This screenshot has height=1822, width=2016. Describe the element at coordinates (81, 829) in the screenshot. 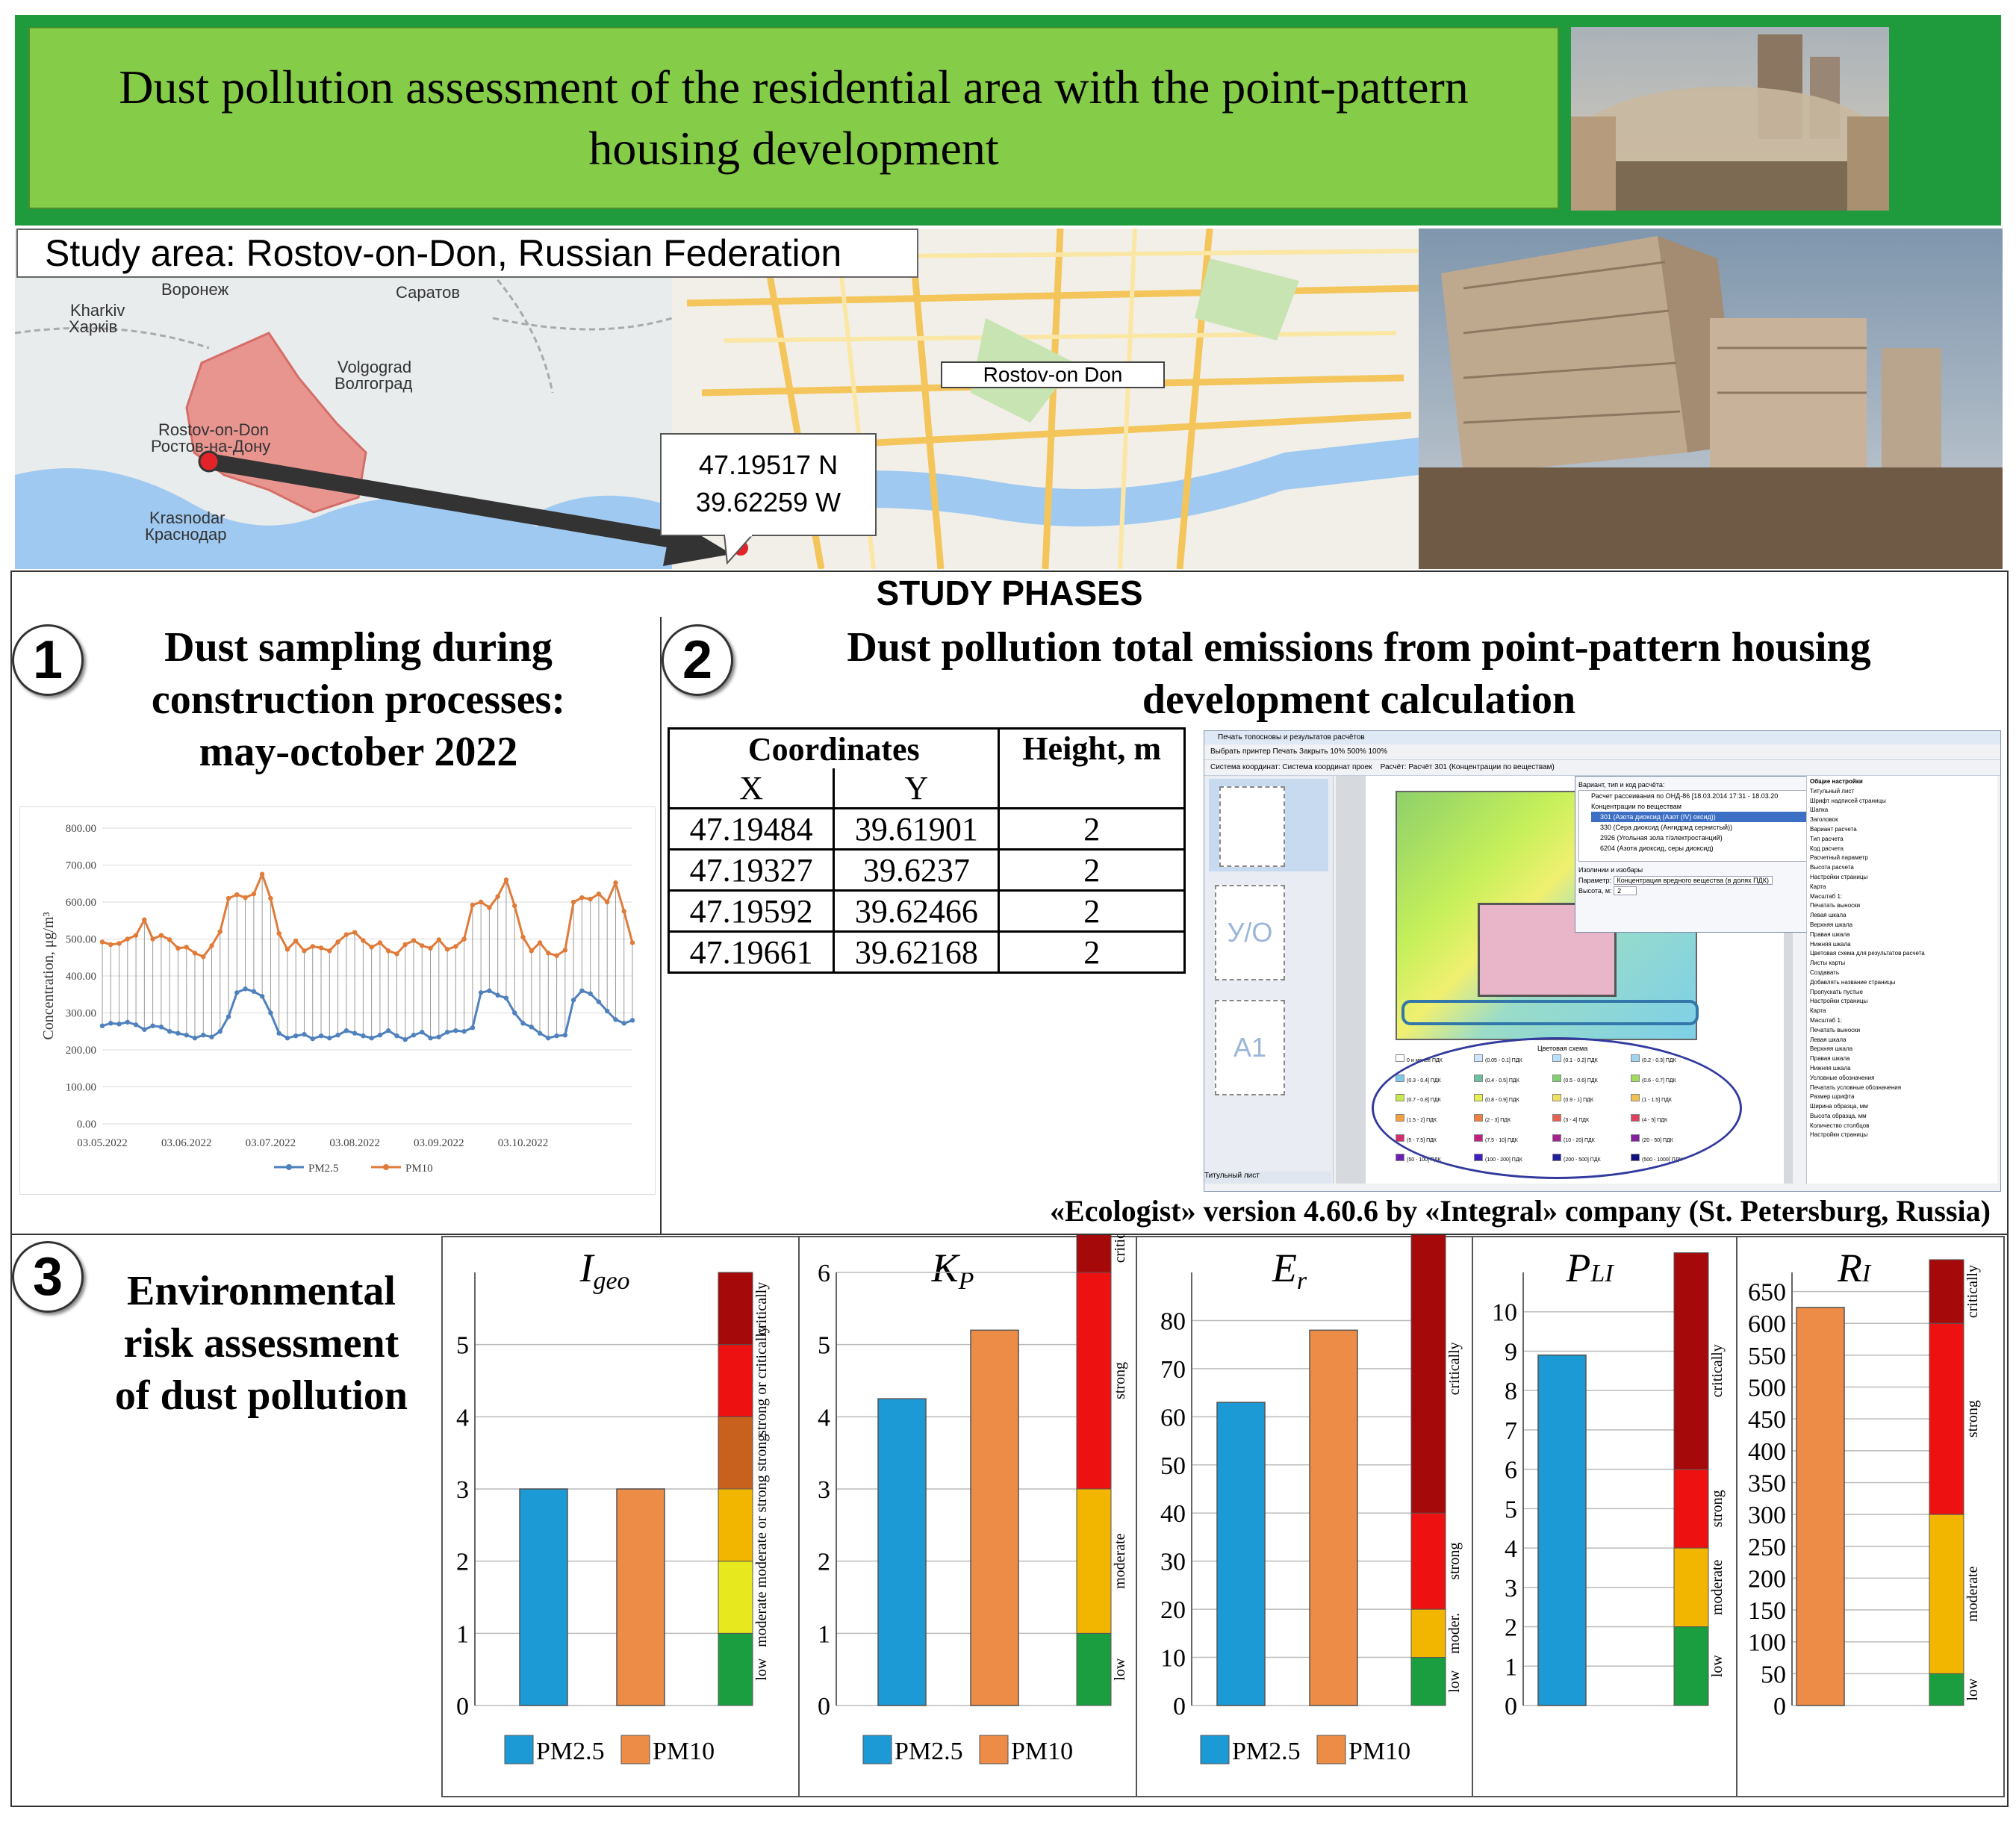

I see `y-tick-label: 800.00` at that location.